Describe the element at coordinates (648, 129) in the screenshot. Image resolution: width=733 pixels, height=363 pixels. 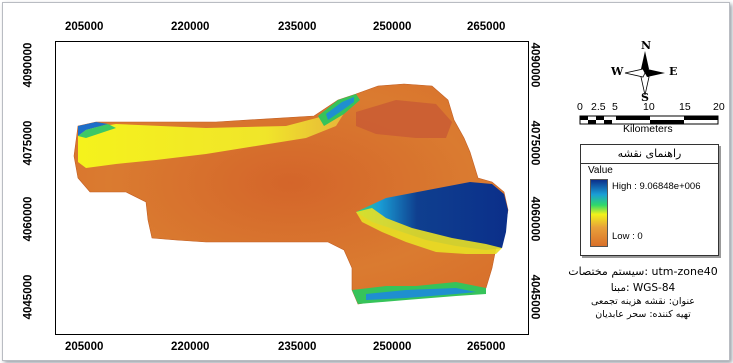
I see `scale-unit: Kilometers` at that location.